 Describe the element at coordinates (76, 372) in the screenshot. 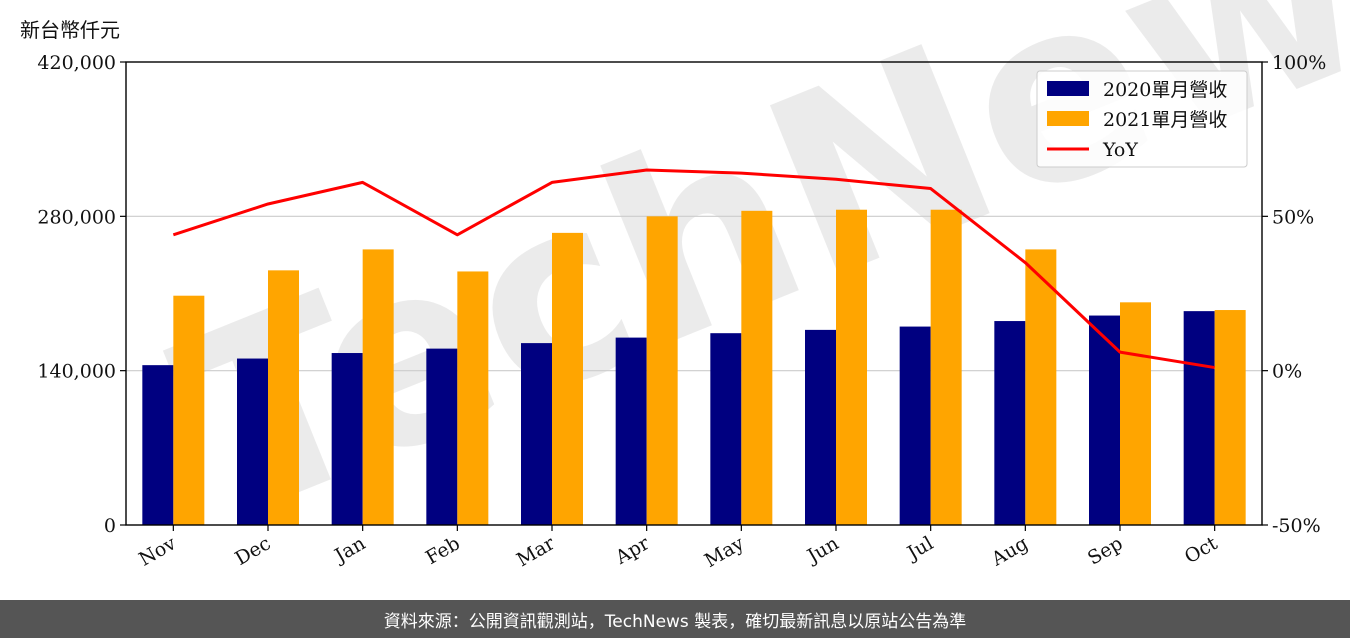

I see `y-tick-label: 140,000` at that location.